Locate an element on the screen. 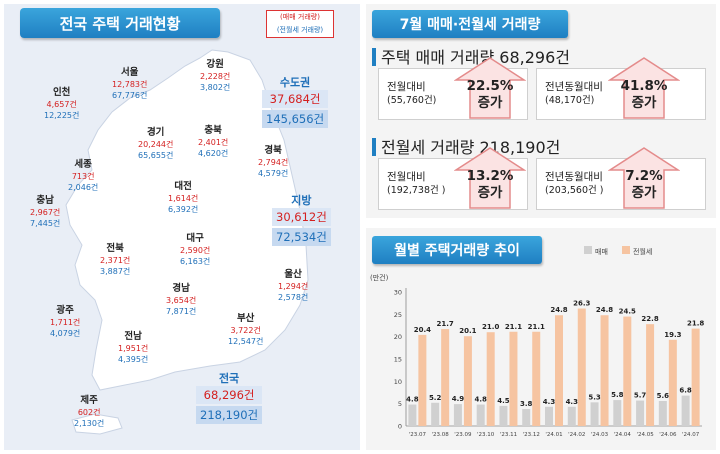 The height and width of the screenshot is (454, 720). region-incheon: 인천 4,657건 12,225건 is located at coordinates (61, 103).